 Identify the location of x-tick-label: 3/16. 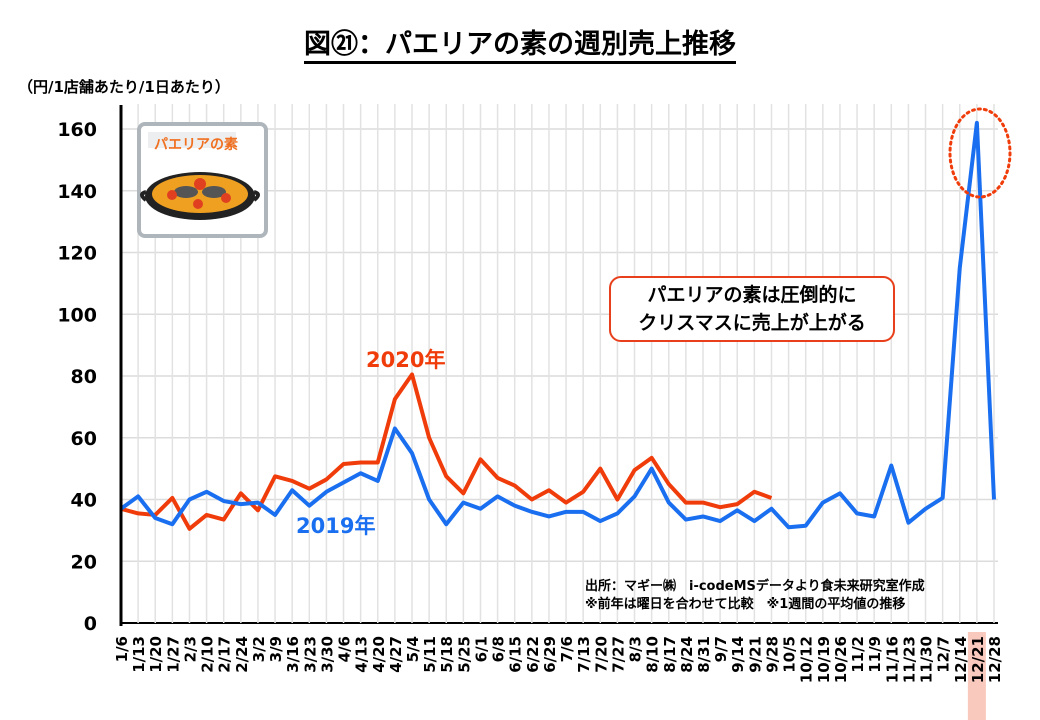
(293, 654).